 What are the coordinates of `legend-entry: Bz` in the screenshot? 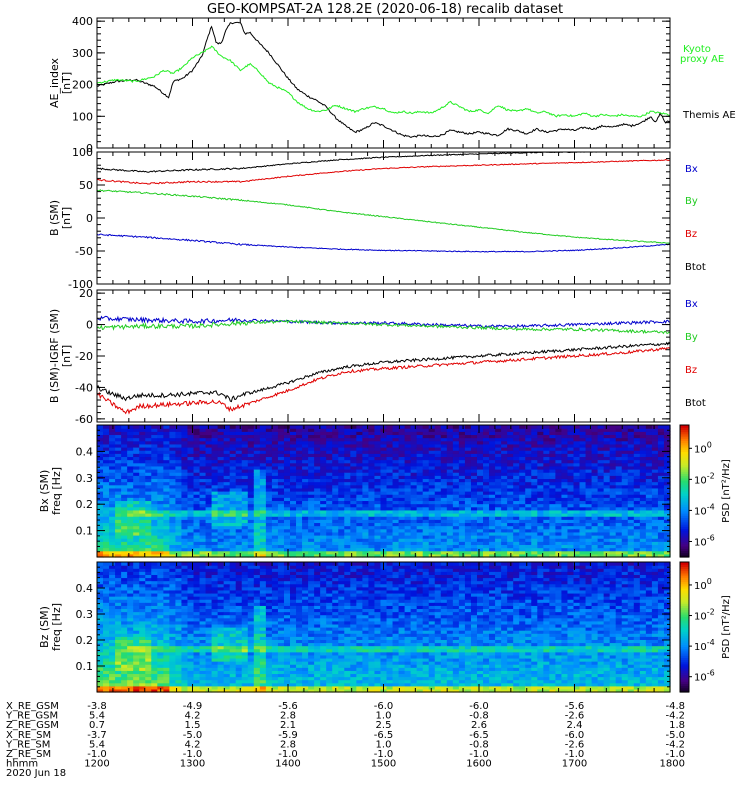 It's located at (691, 234).